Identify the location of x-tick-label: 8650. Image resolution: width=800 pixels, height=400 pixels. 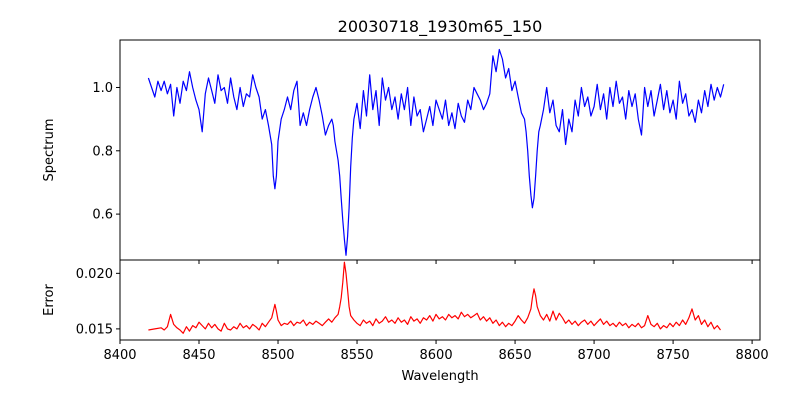
(515, 355).